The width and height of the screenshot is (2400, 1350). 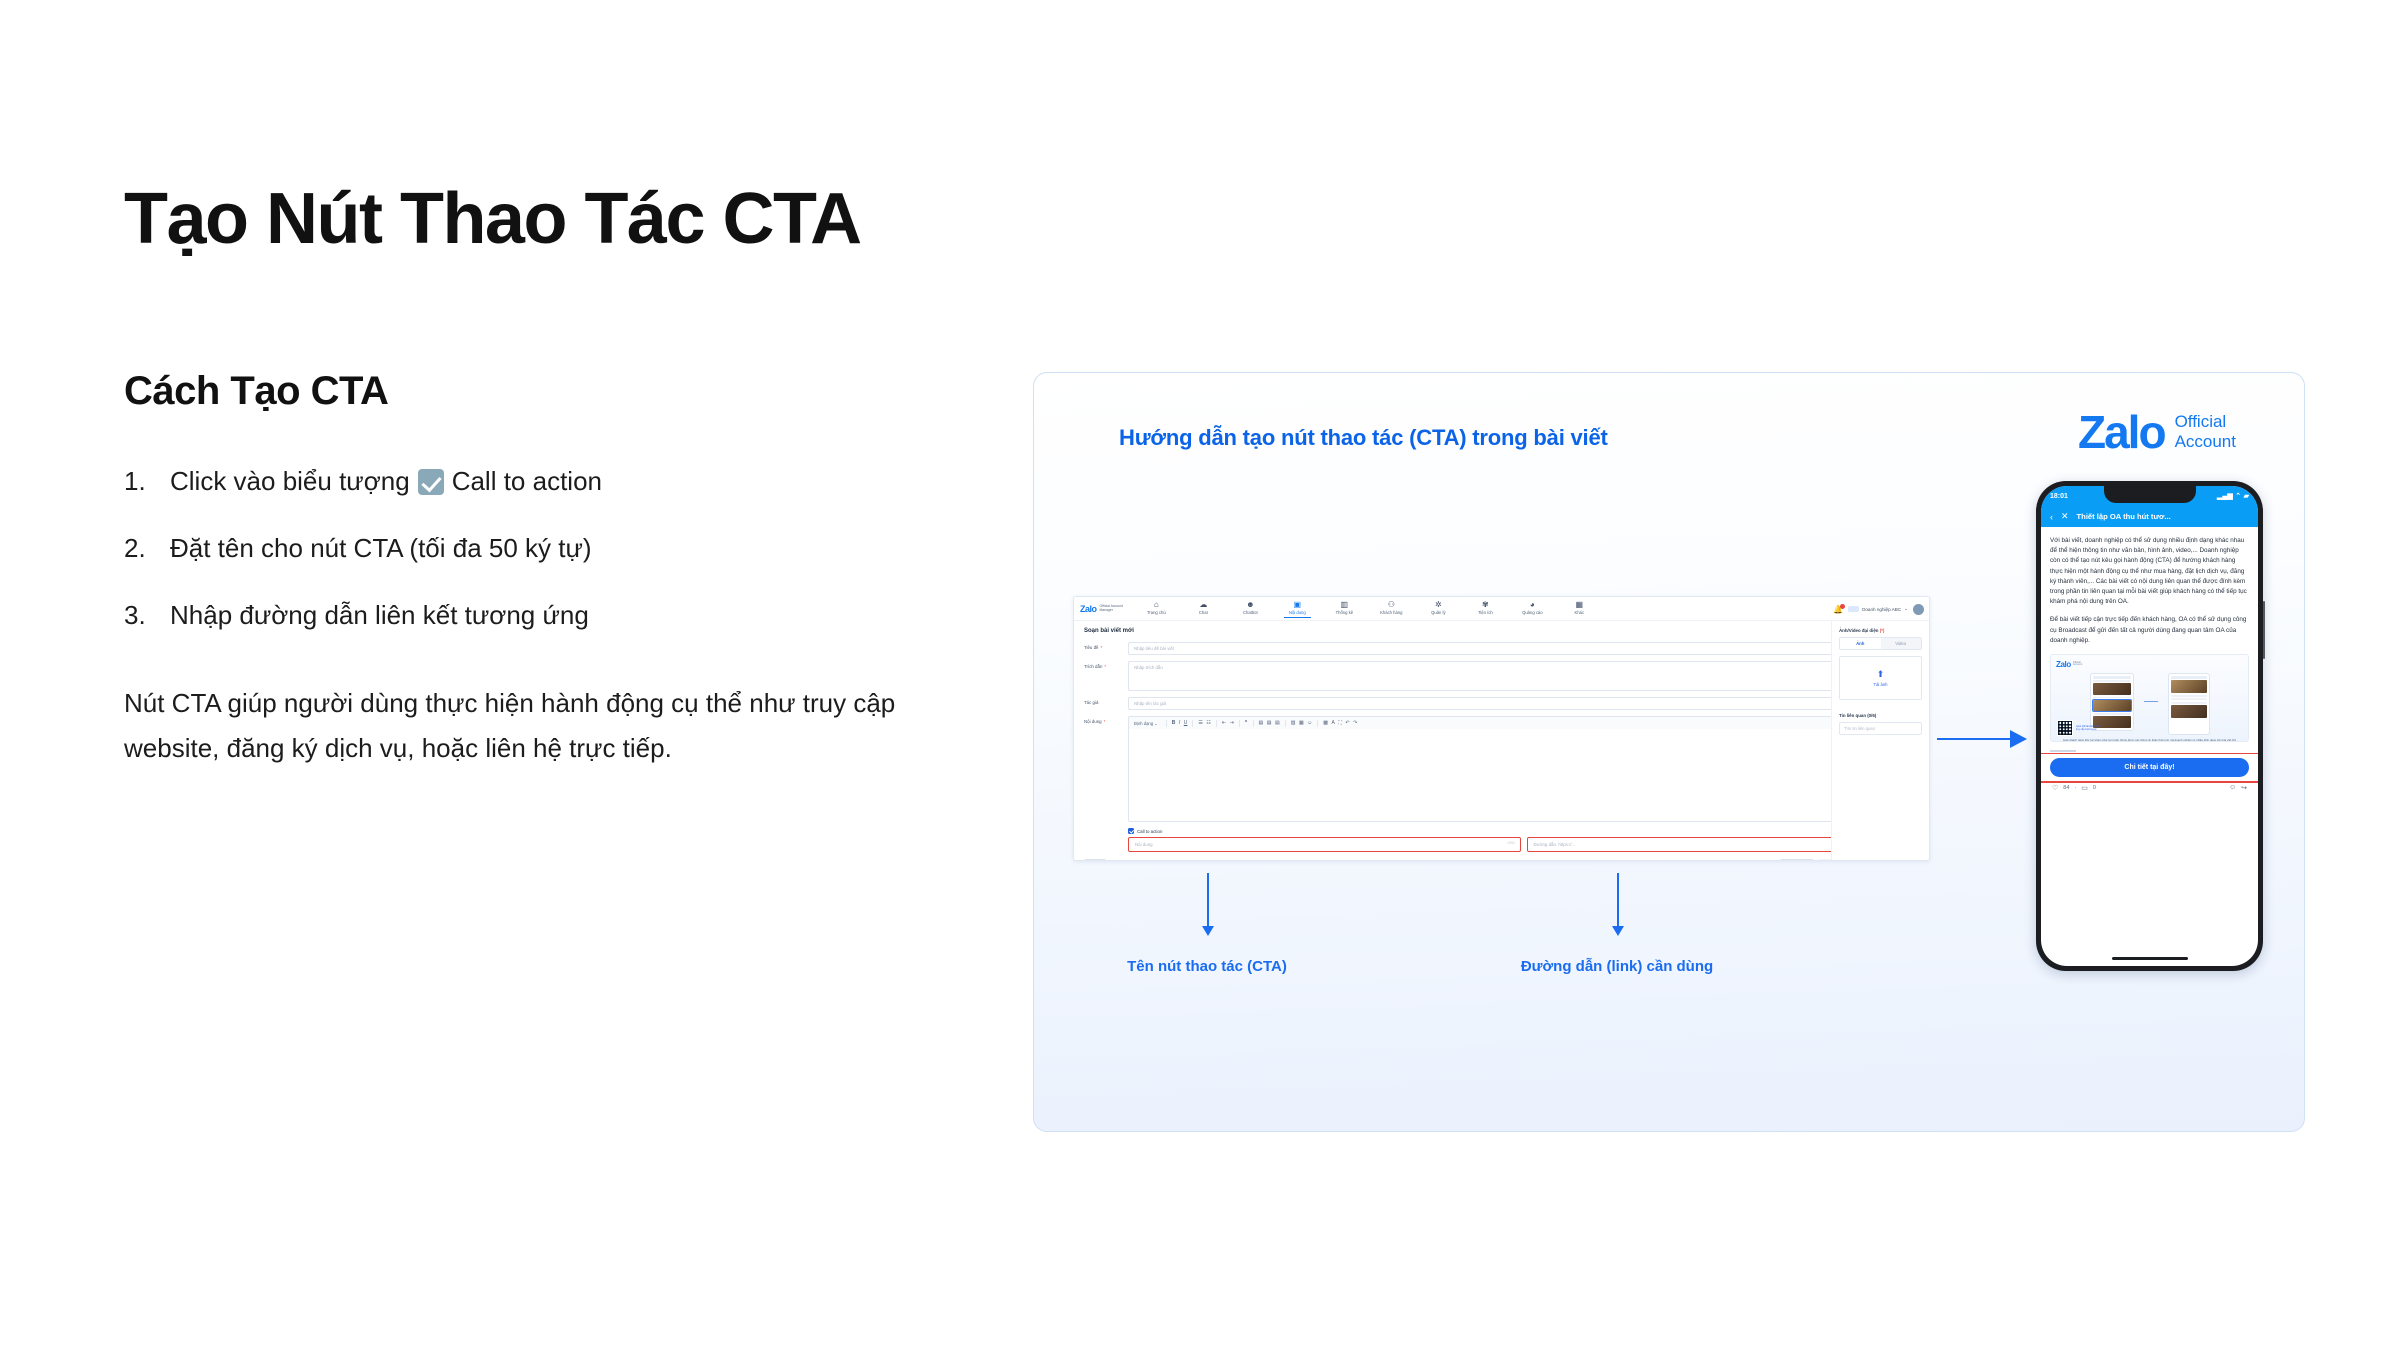 What do you see at coordinates (1156, 608) in the screenshot?
I see `nav-item-trang-chu: ⌂ Trang chủ` at bounding box center [1156, 608].